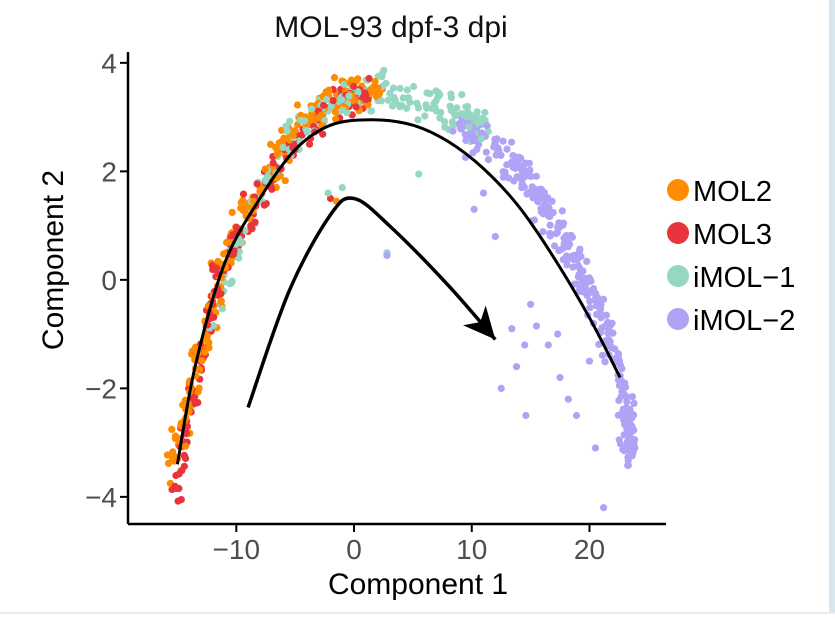 The height and width of the screenshot is (619, 835). I want to click on frame-right-edge, so click(832, 307).